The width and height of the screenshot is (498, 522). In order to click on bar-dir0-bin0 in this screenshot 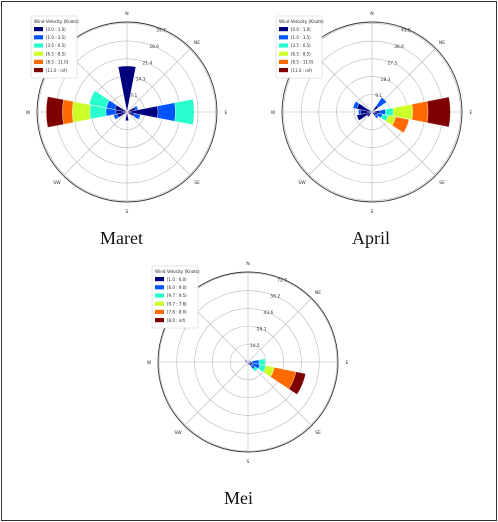, I will do `click(127, 89)`.